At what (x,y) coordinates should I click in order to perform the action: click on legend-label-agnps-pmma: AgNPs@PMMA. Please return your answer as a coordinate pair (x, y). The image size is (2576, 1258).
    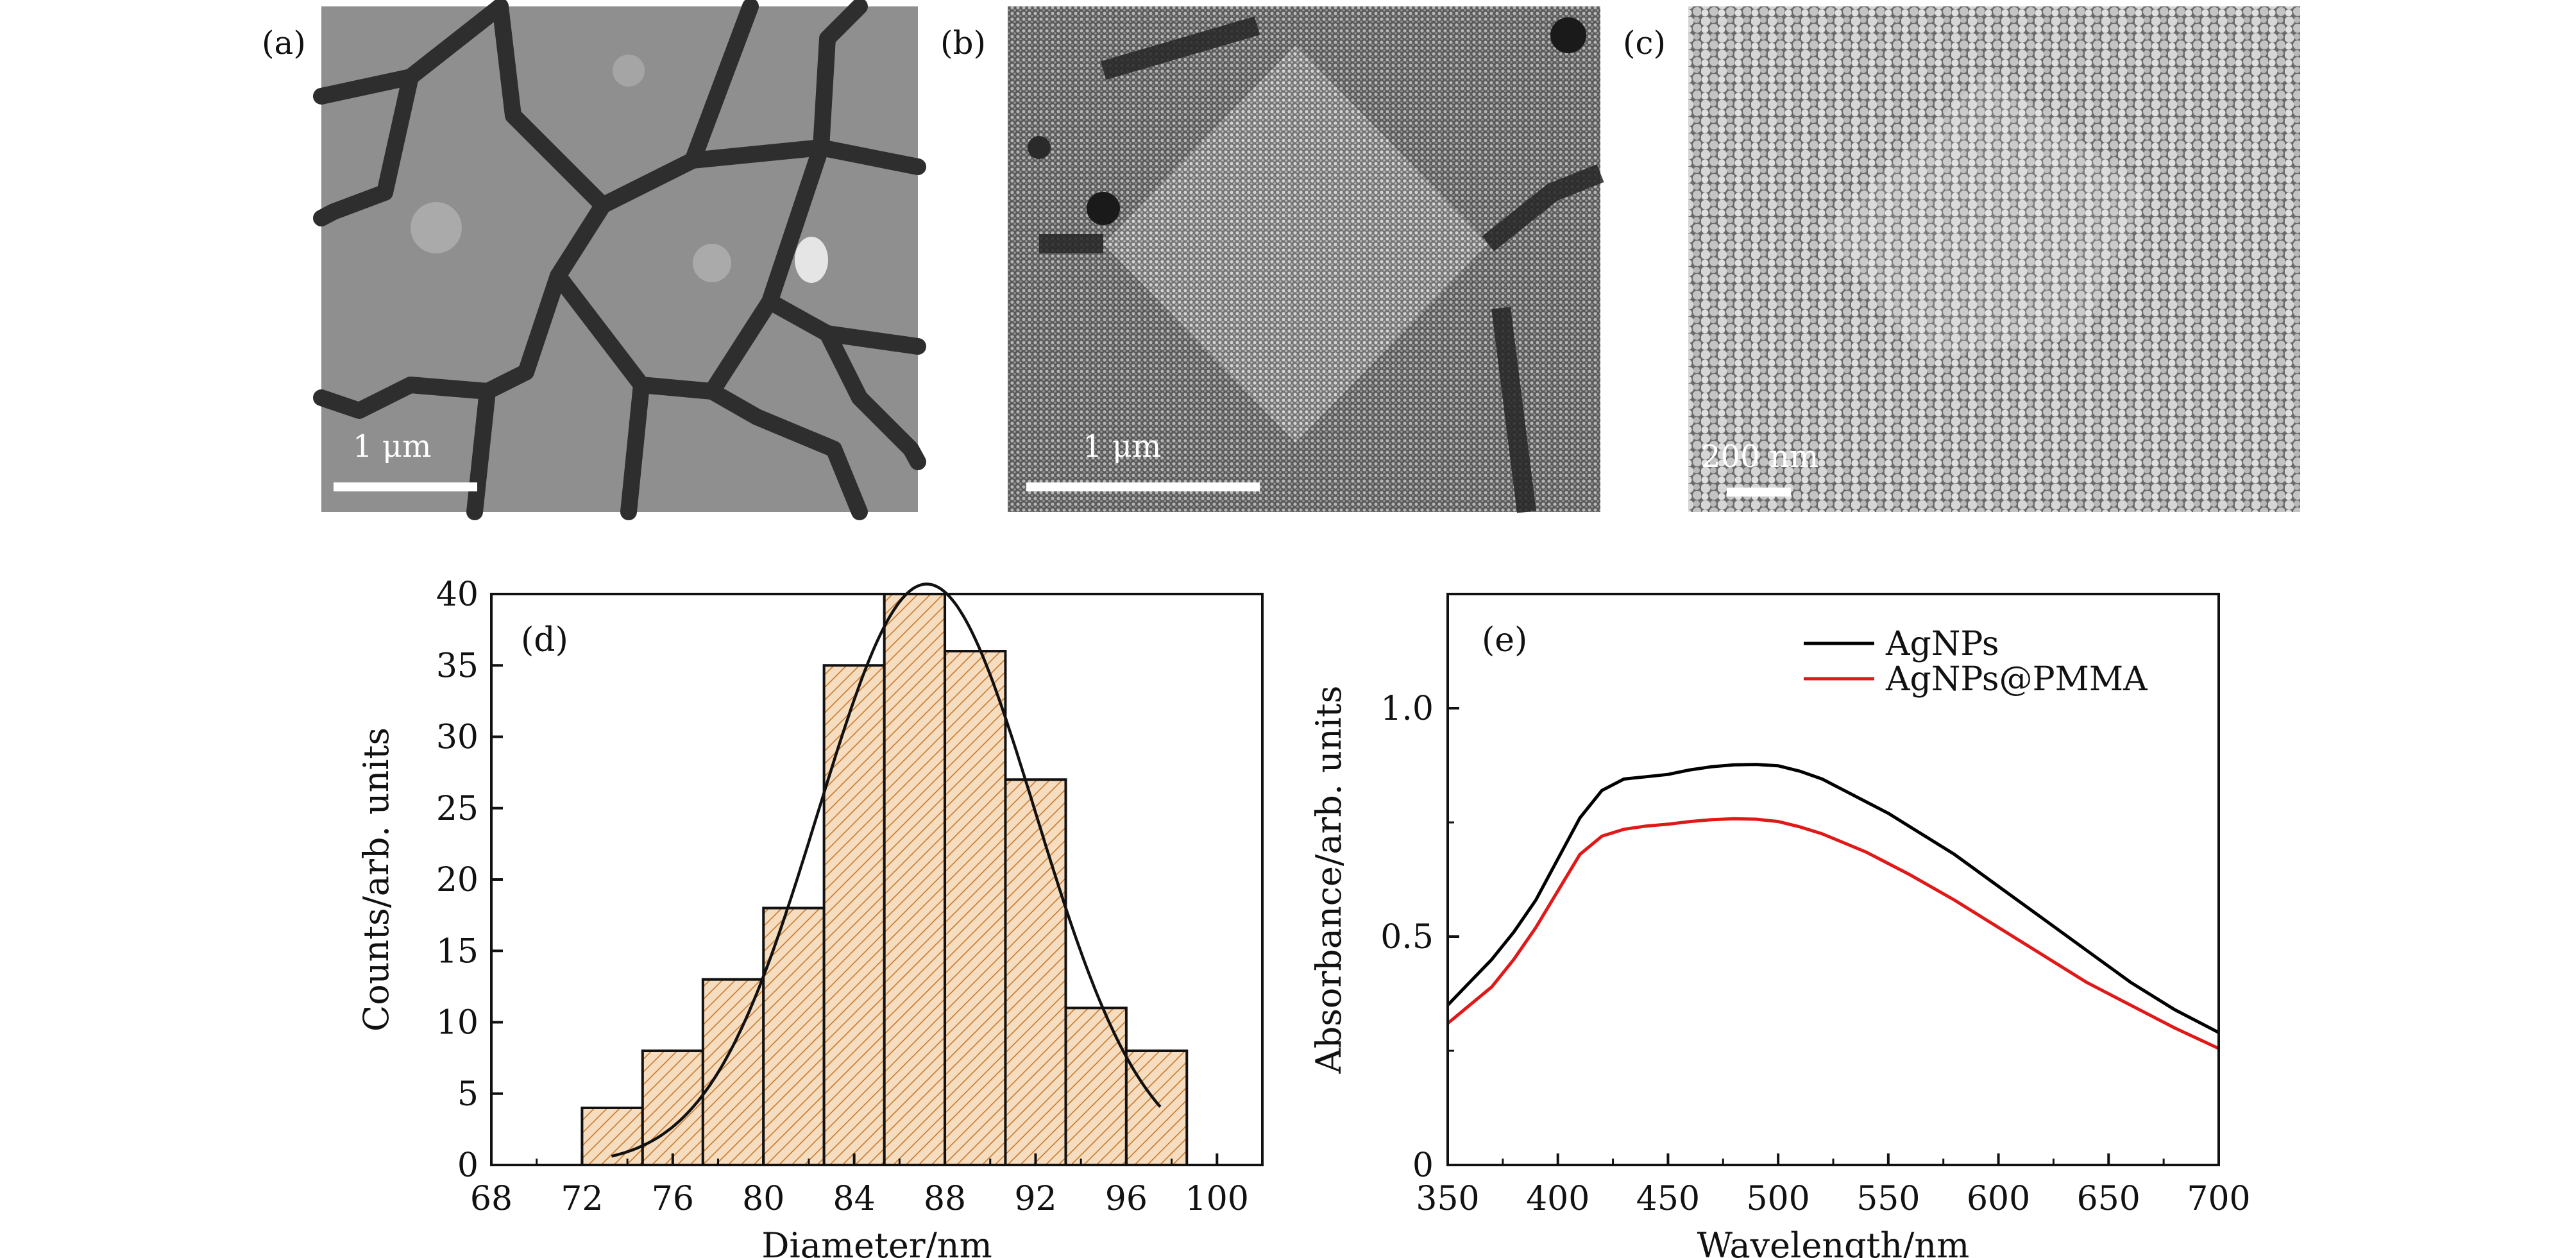
    Looking at the image, I should click on (2016, 679).